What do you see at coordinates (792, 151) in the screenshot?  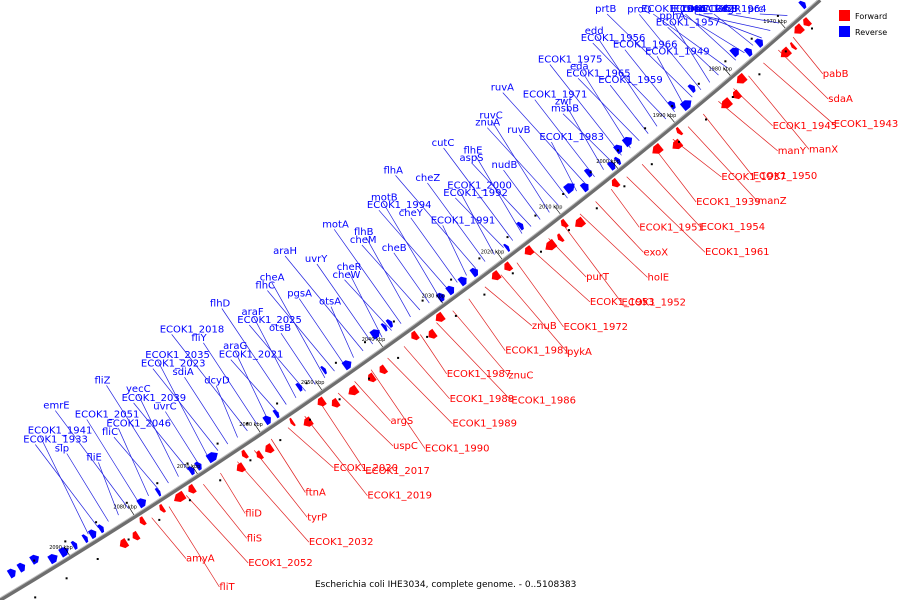 I see `forward-gene-label: manY` at bounding box center [792, 151].